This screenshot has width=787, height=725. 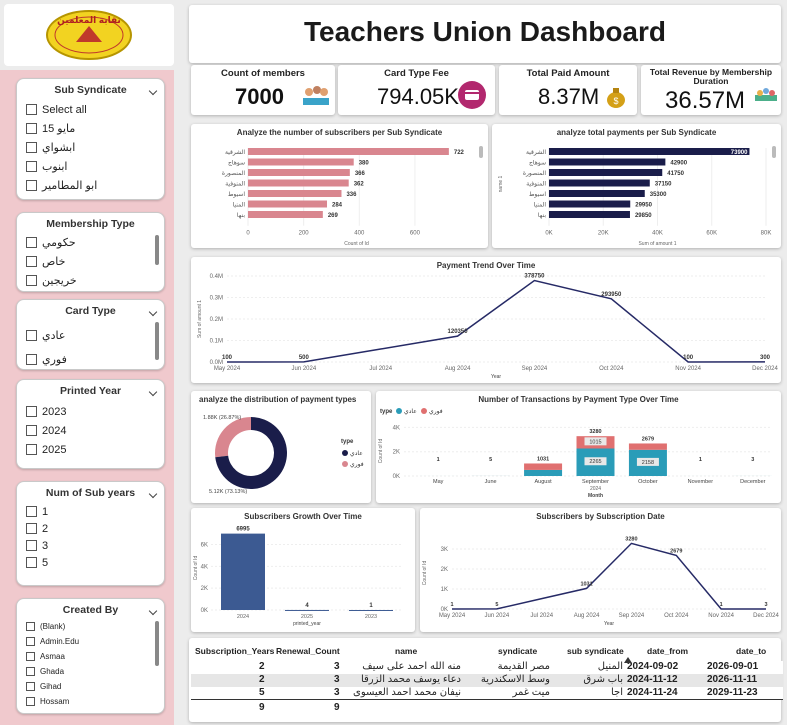 I want to click on data-label: 5, so click(x=496, y=605).